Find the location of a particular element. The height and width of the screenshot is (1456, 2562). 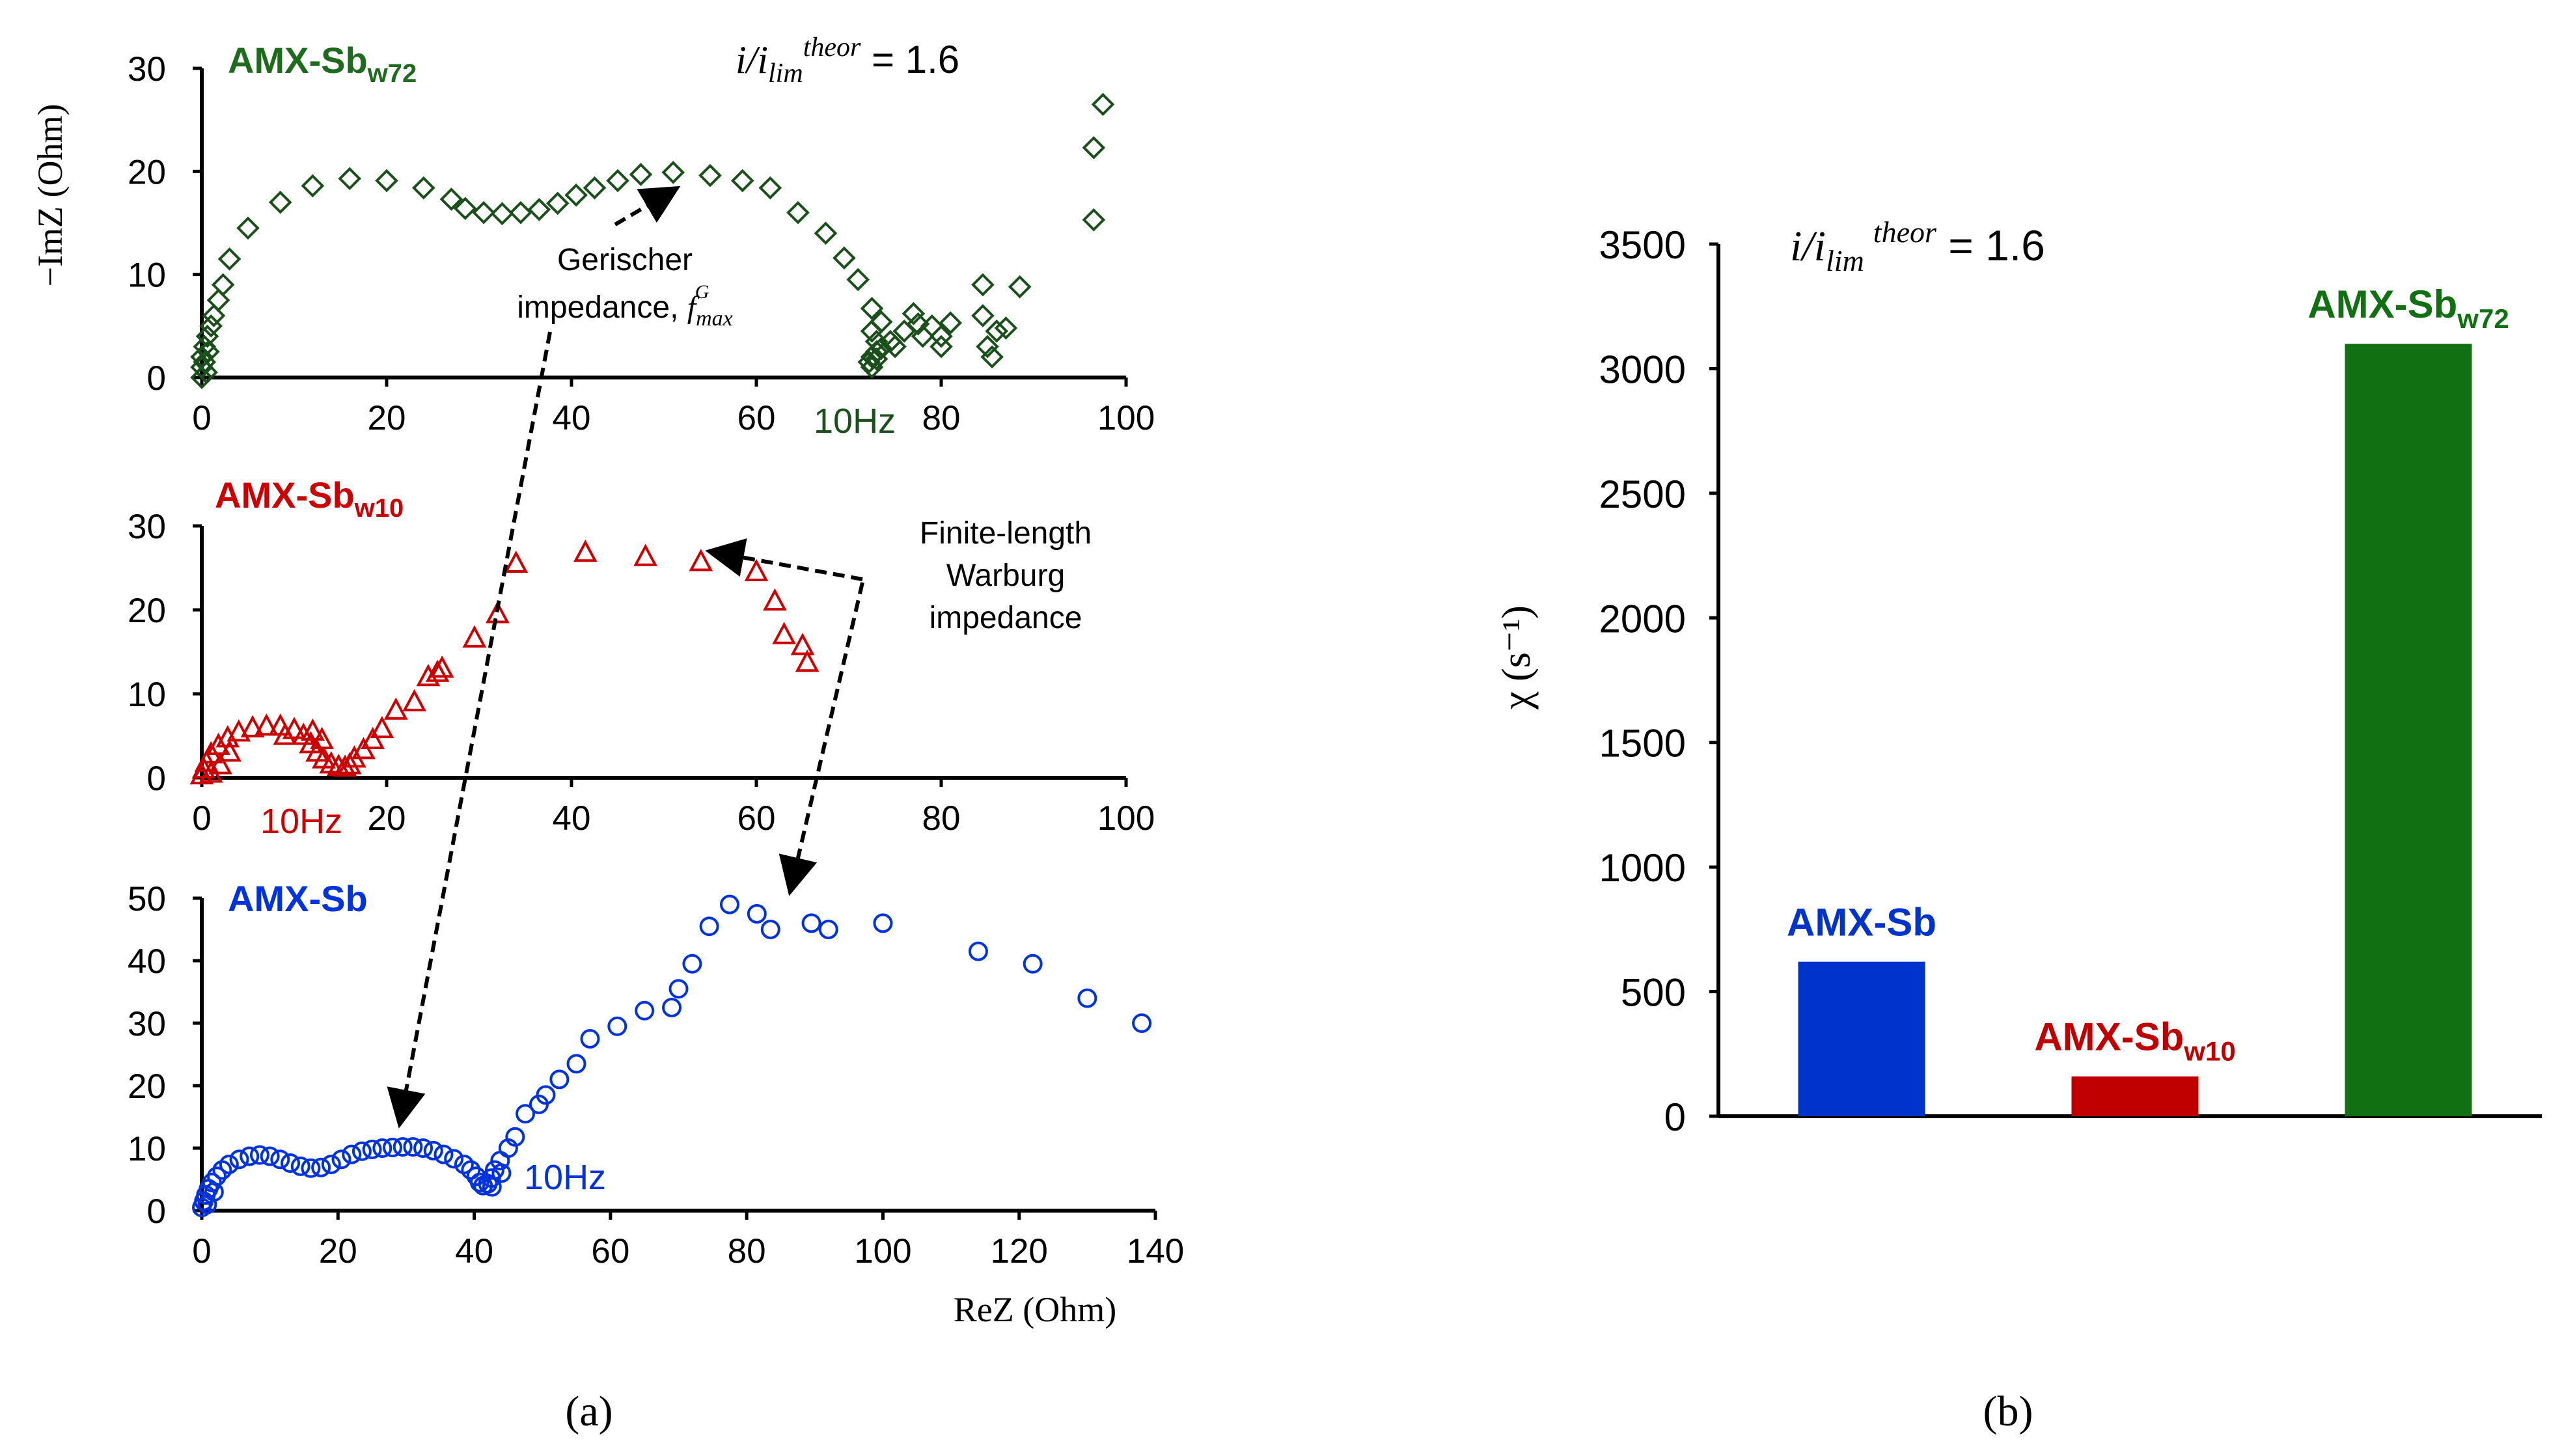

y-tick-label: 30 is located at coordinates (147, 527).